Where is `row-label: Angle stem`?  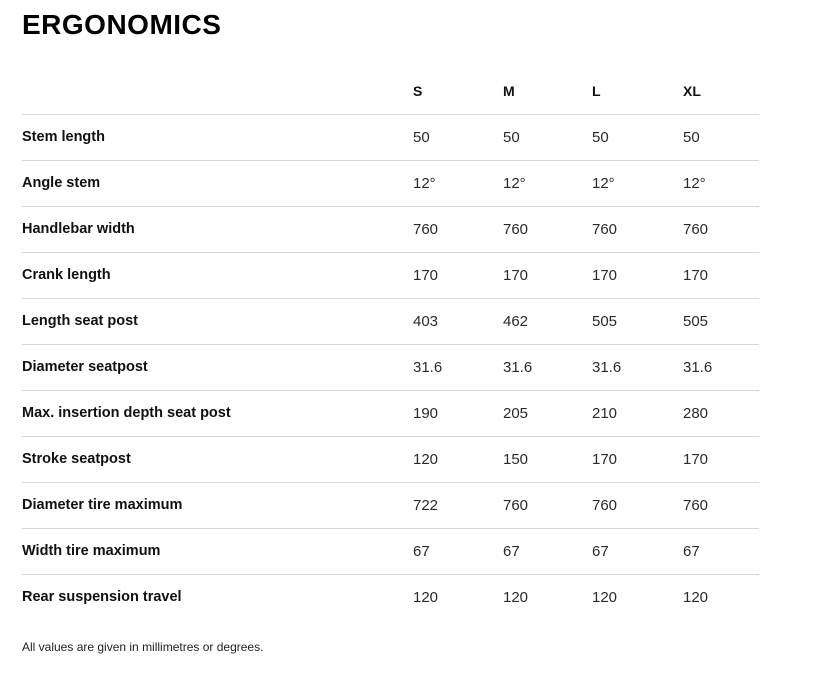
row-label: Angle stem is located at coordinates (217, 183).